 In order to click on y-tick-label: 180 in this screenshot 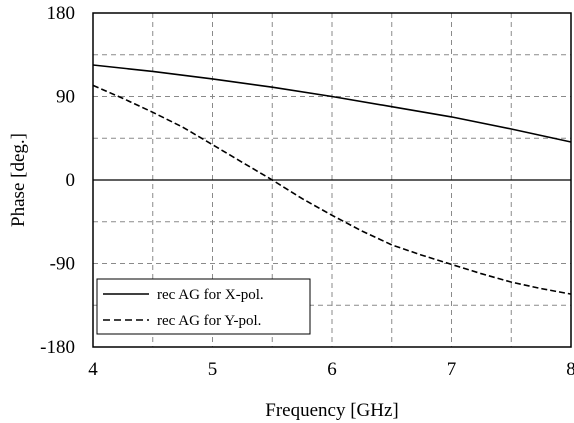, I will do `click(61, 13)`.